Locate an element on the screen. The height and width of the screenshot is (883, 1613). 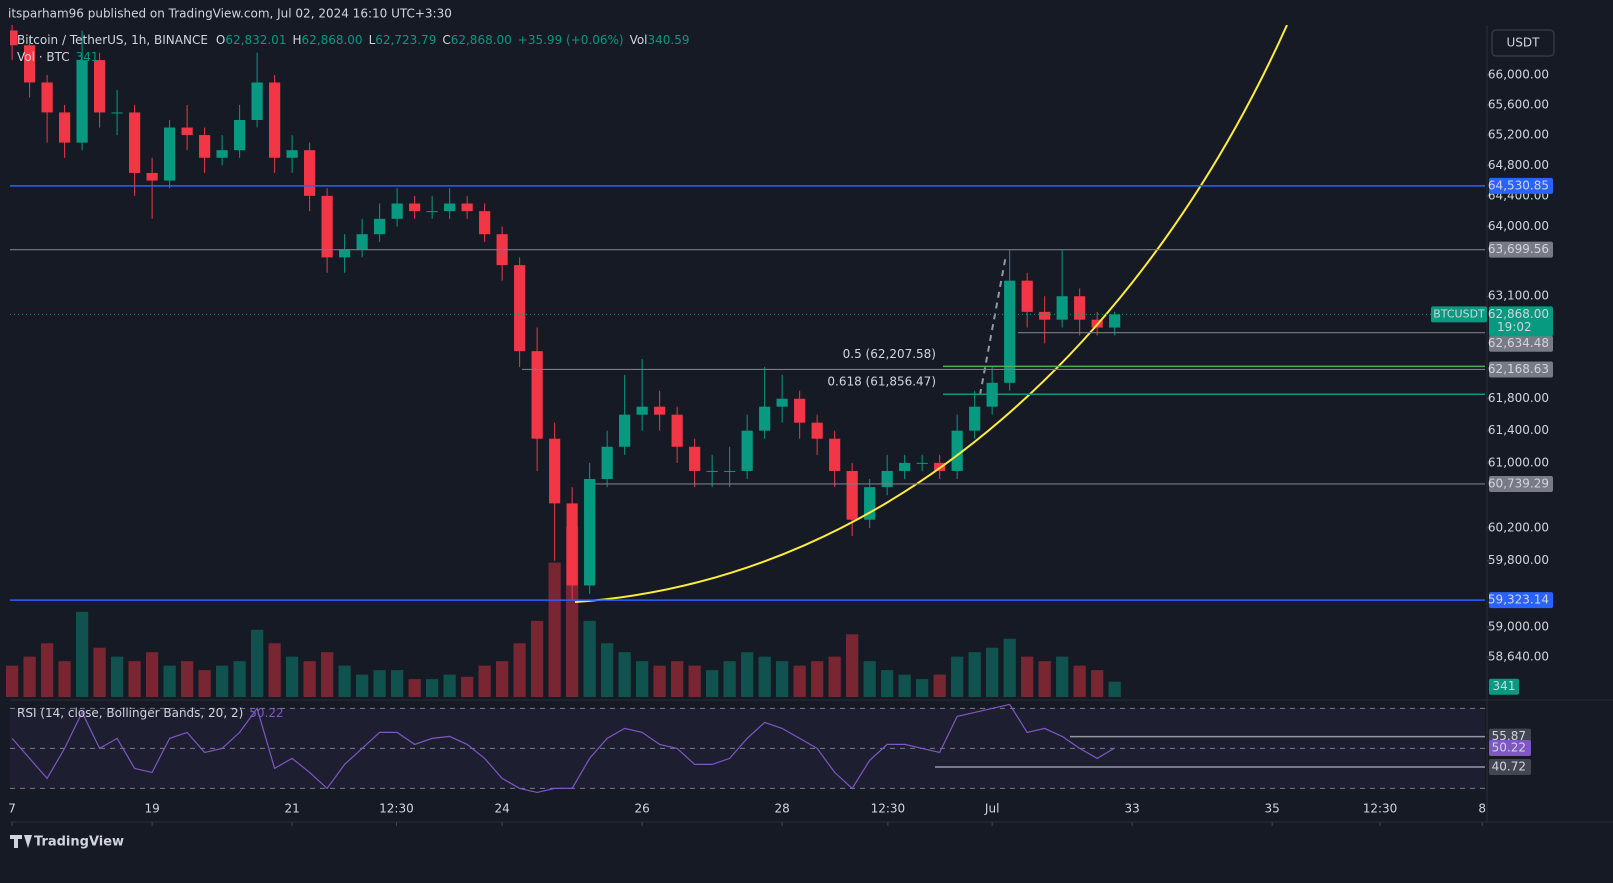
price-tag-label: 59,323.14 is located at coordinates (1518, 600).